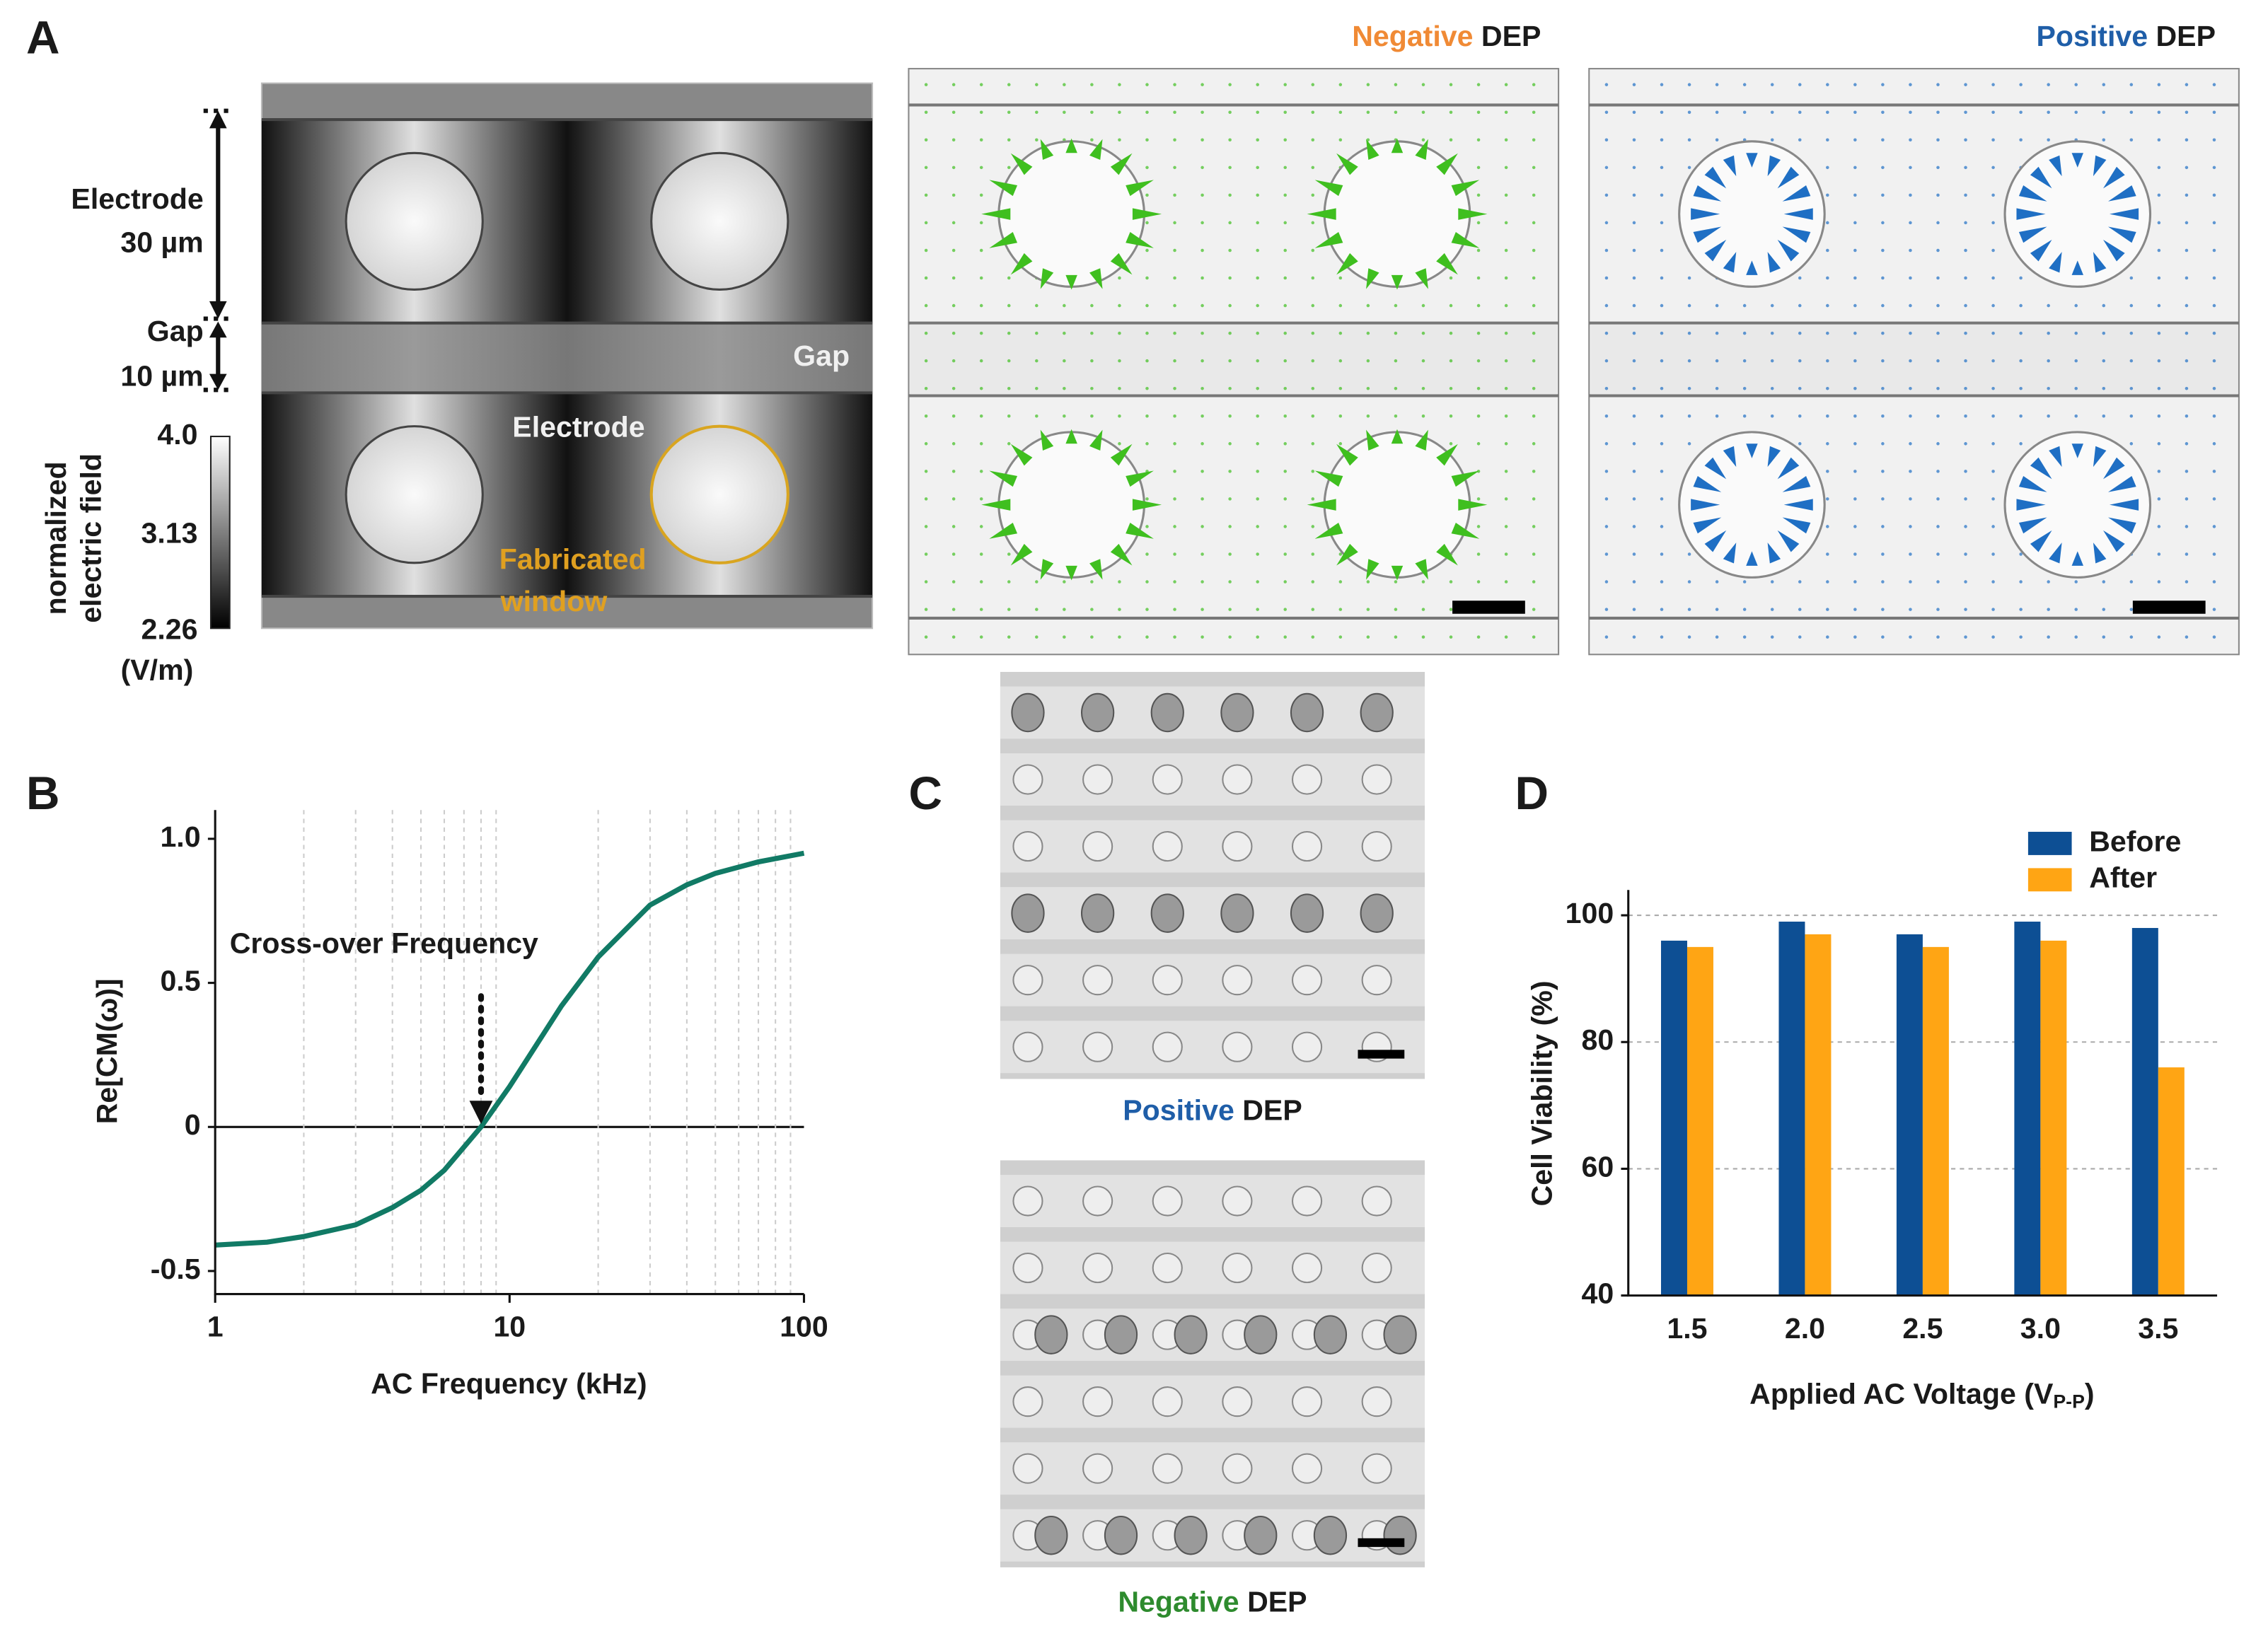 The height and width of the screenshot is (1636, 2268). What do you see at coordinates (107, 1051) in the screenshot?
I see `y-axis-label: Re[CM(ω)]` at bounding box center [107, 1051].